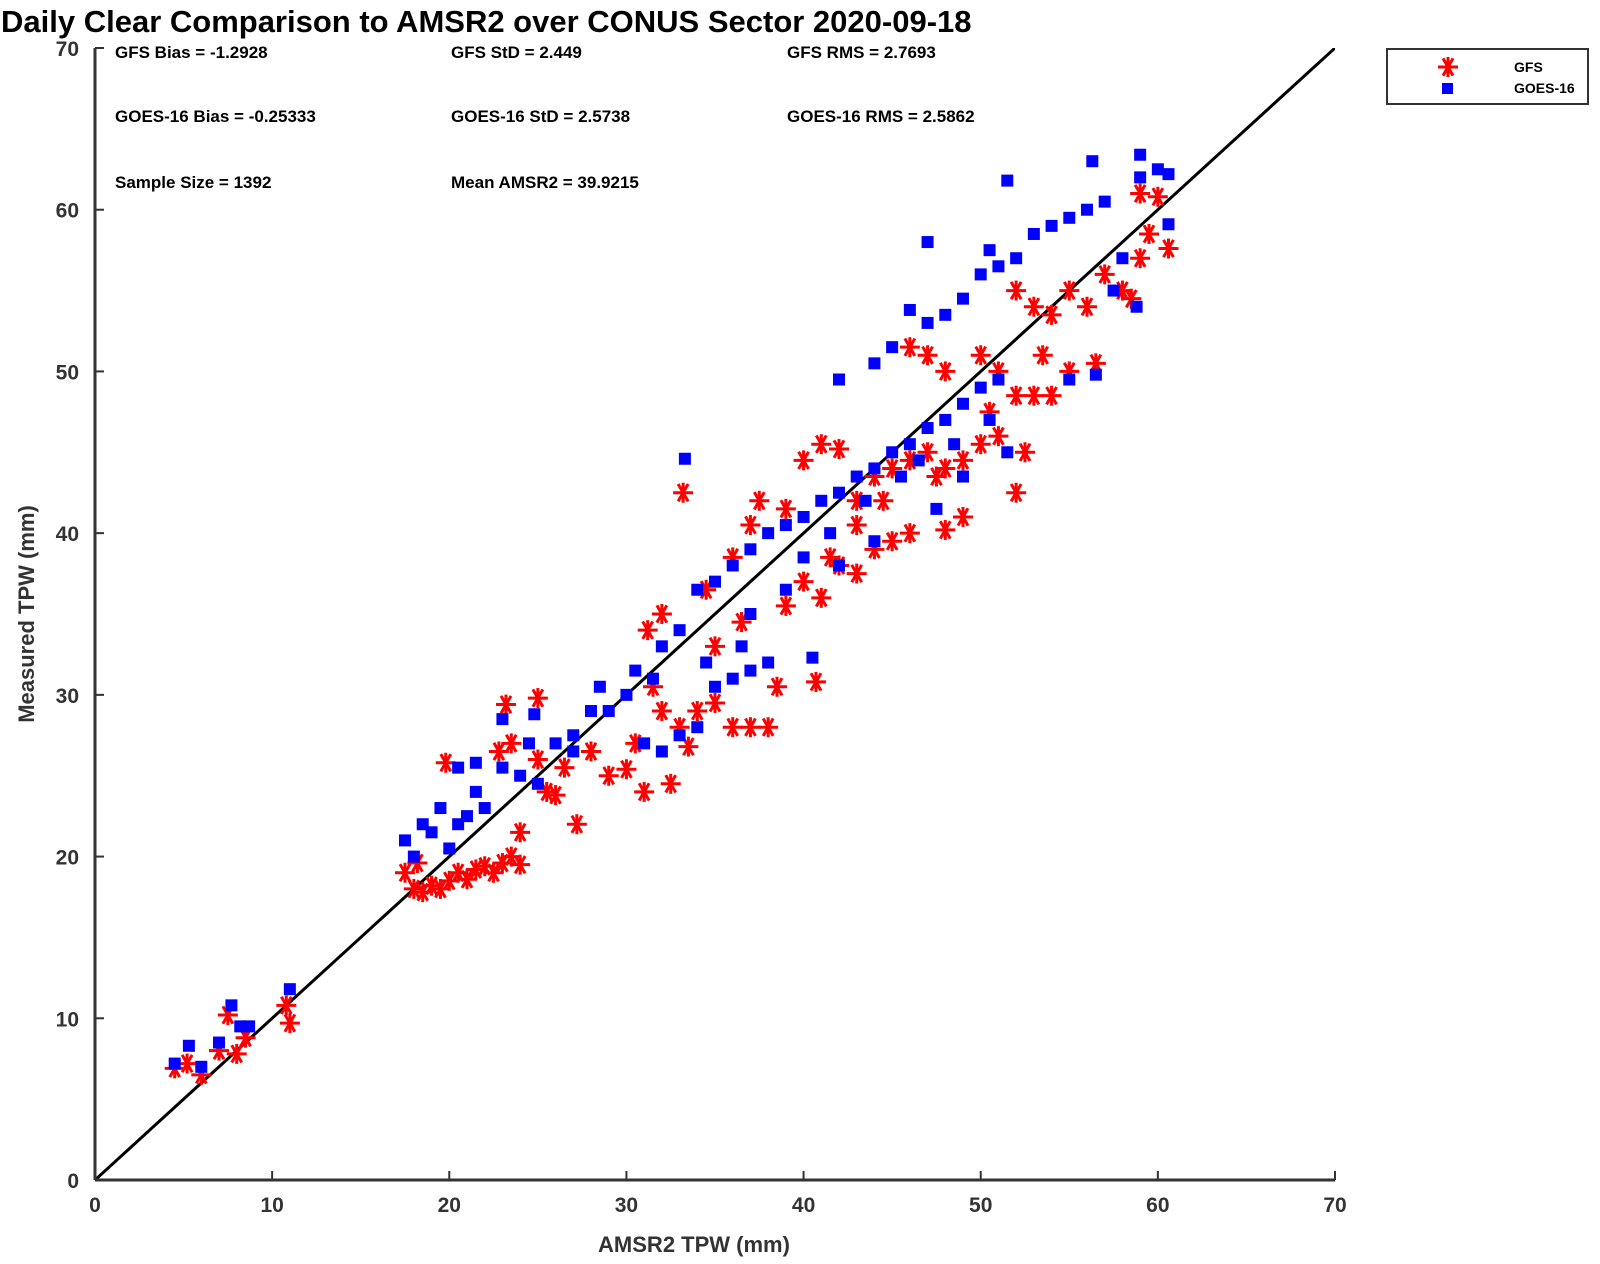  I want to click on legend-label-gfs: GFS, so click(1528, 67).